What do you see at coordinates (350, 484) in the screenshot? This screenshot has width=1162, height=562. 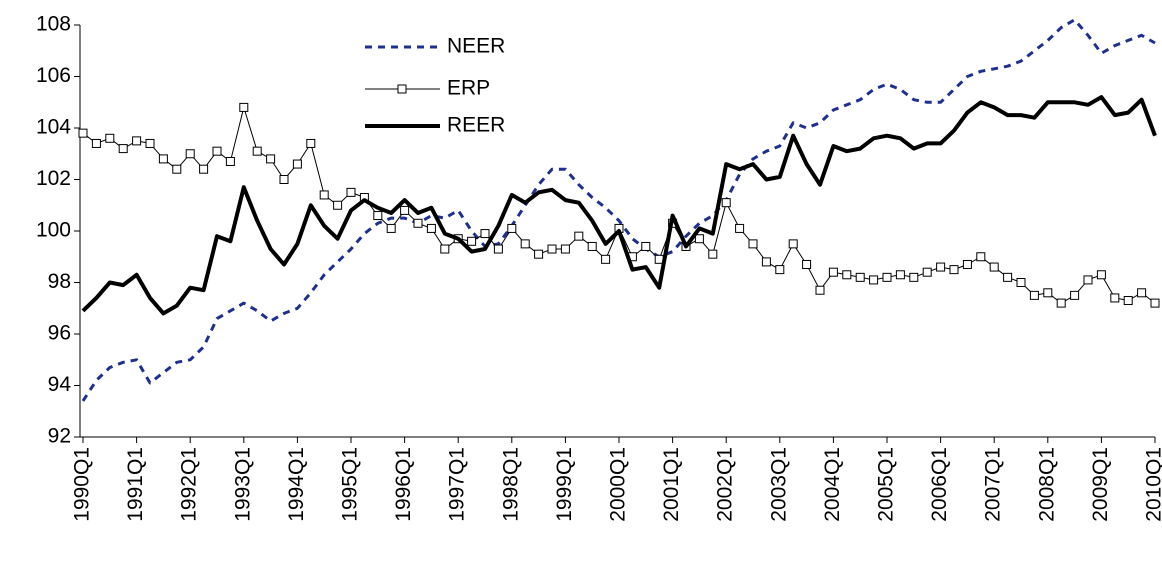 I see `x-tick-label: 1995Q1` at bounding box center [350, 484].